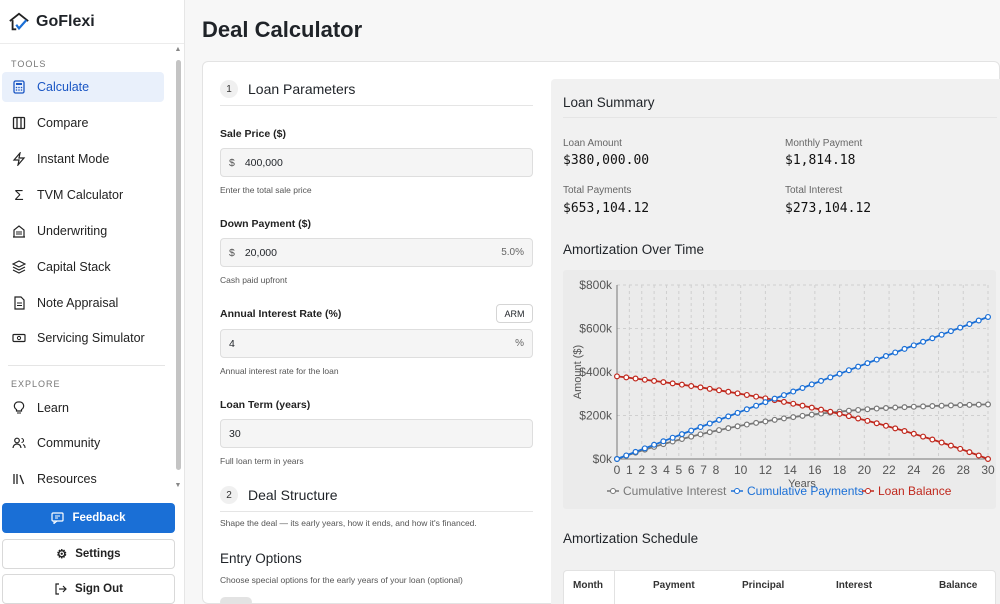  What do you see at coordinates (802, 484) in the screenshot?
I see `x-axis-label: Years` at bounding box center [802, 484].